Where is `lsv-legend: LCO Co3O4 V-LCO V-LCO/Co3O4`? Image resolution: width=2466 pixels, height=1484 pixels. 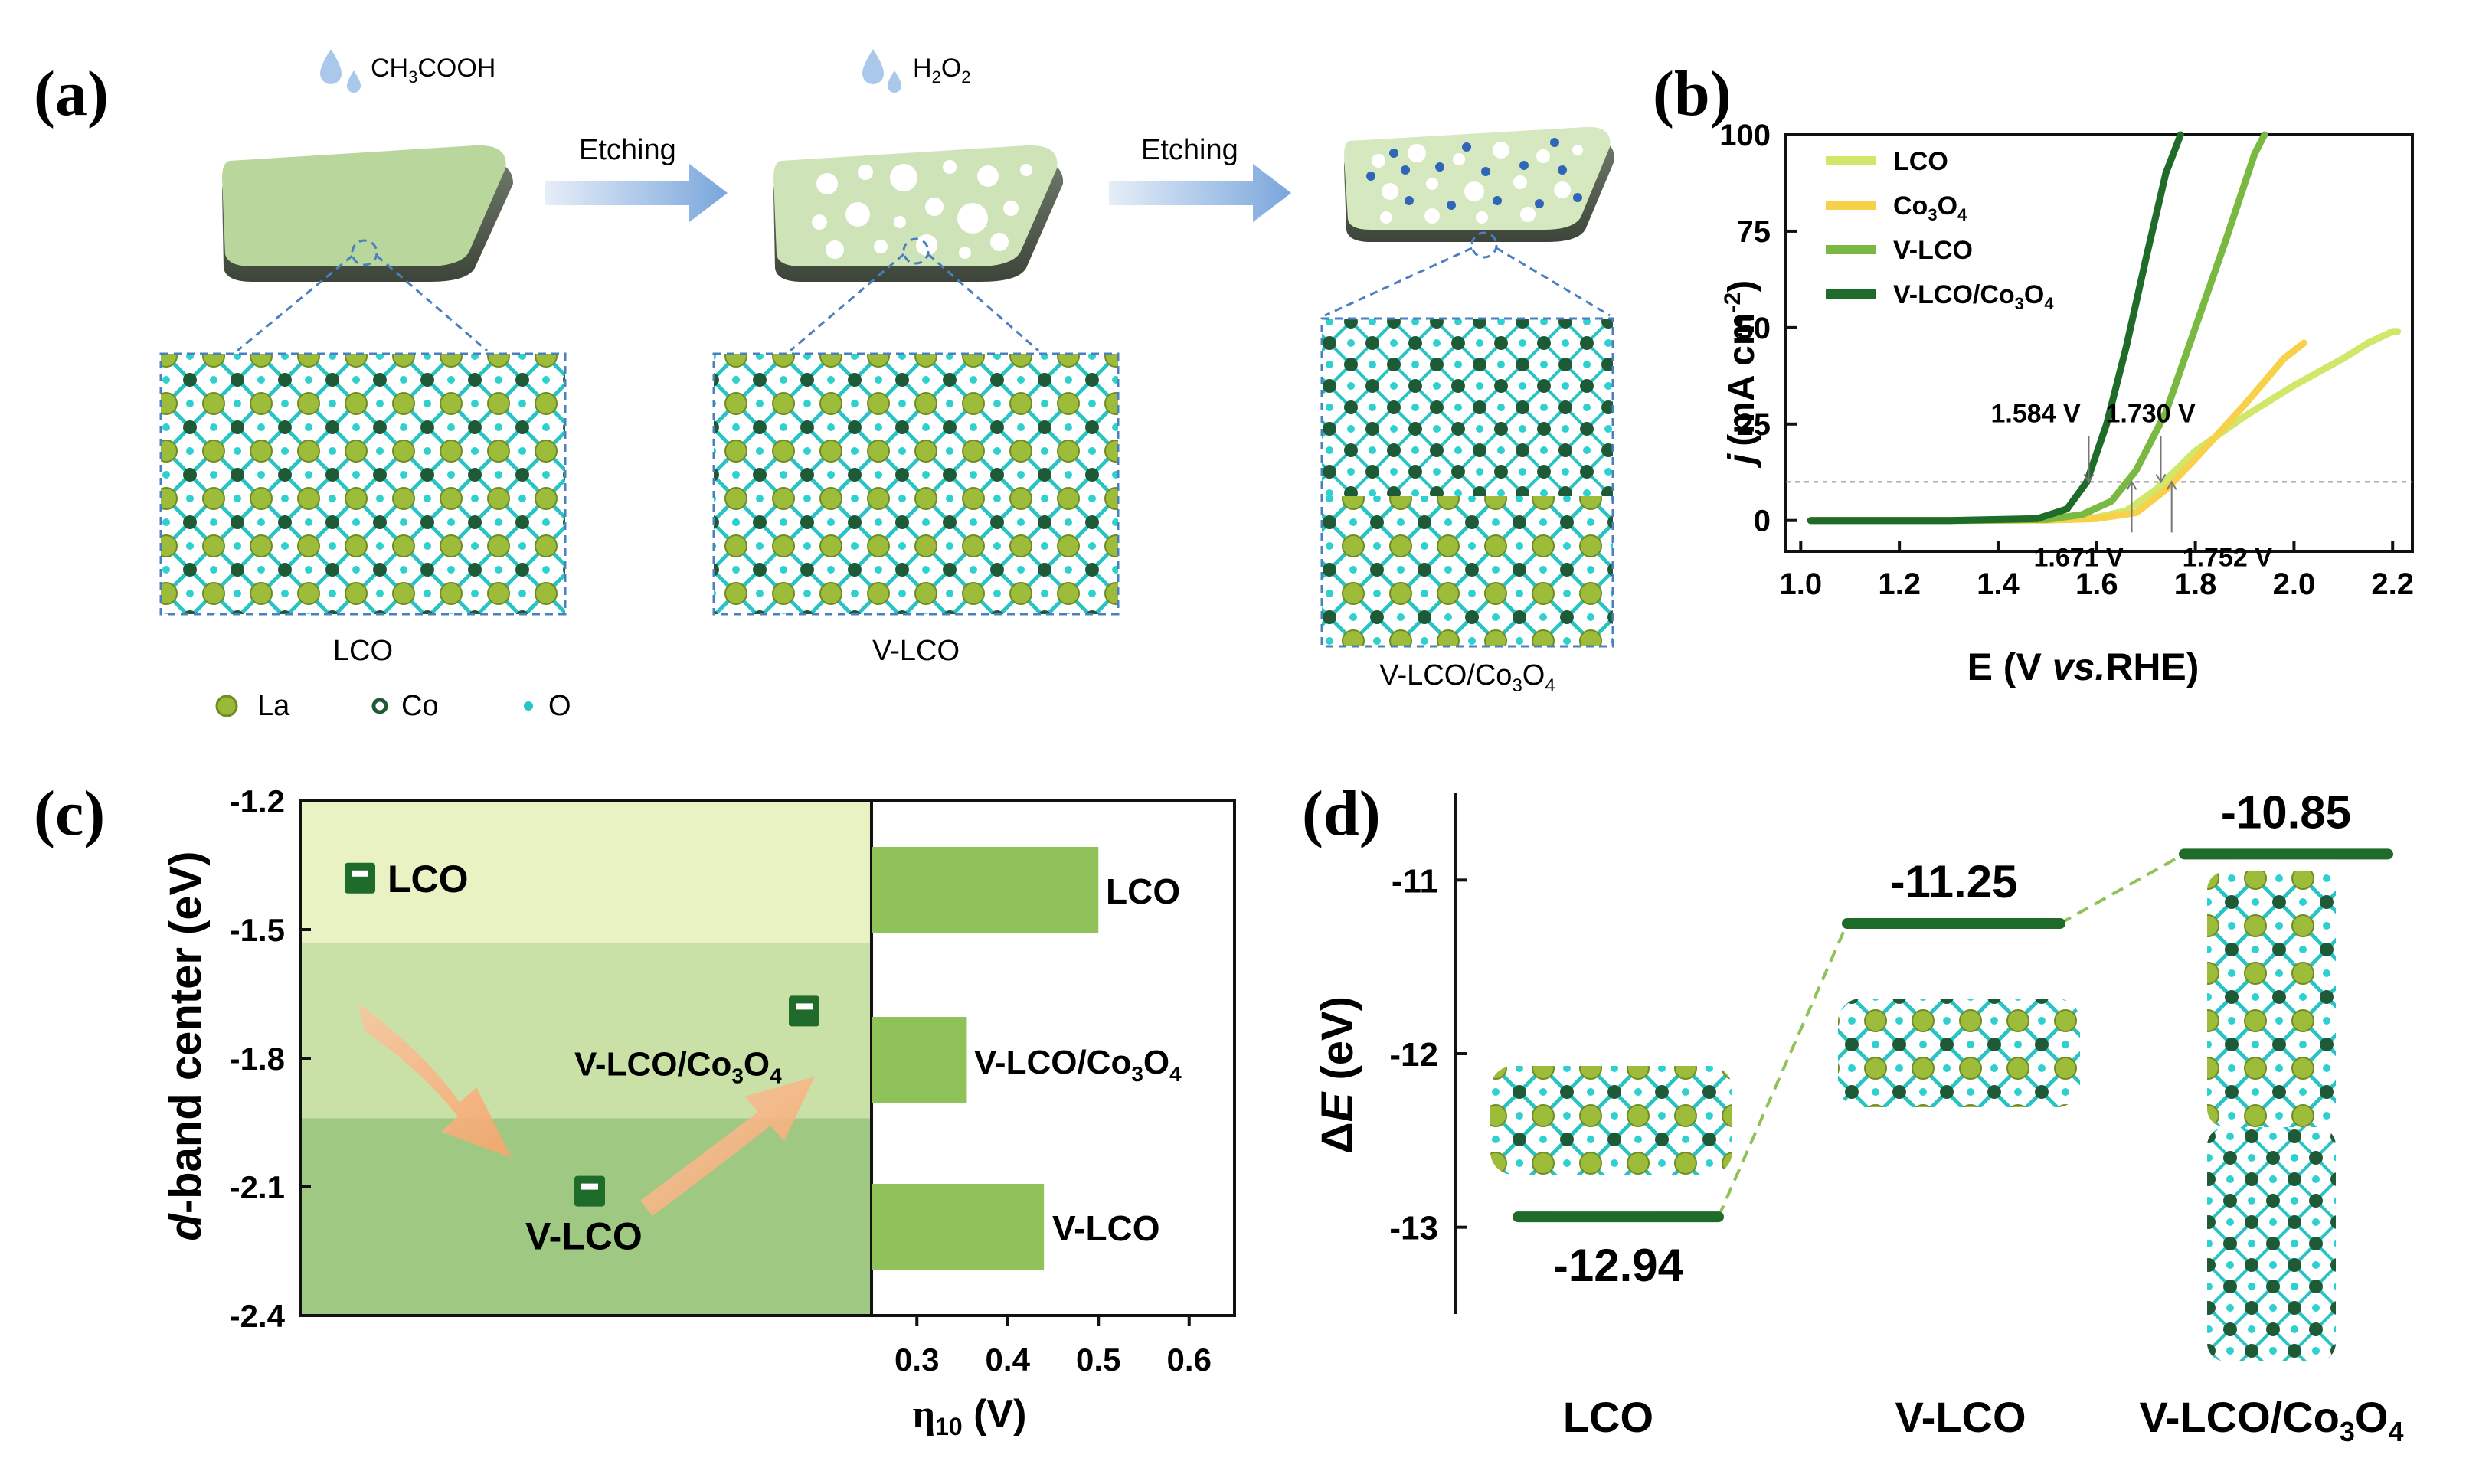
lsv-legend: LCO Co3O4 V-LCO V-LCO/Co3O4 is located at coordinates (1940, 230).